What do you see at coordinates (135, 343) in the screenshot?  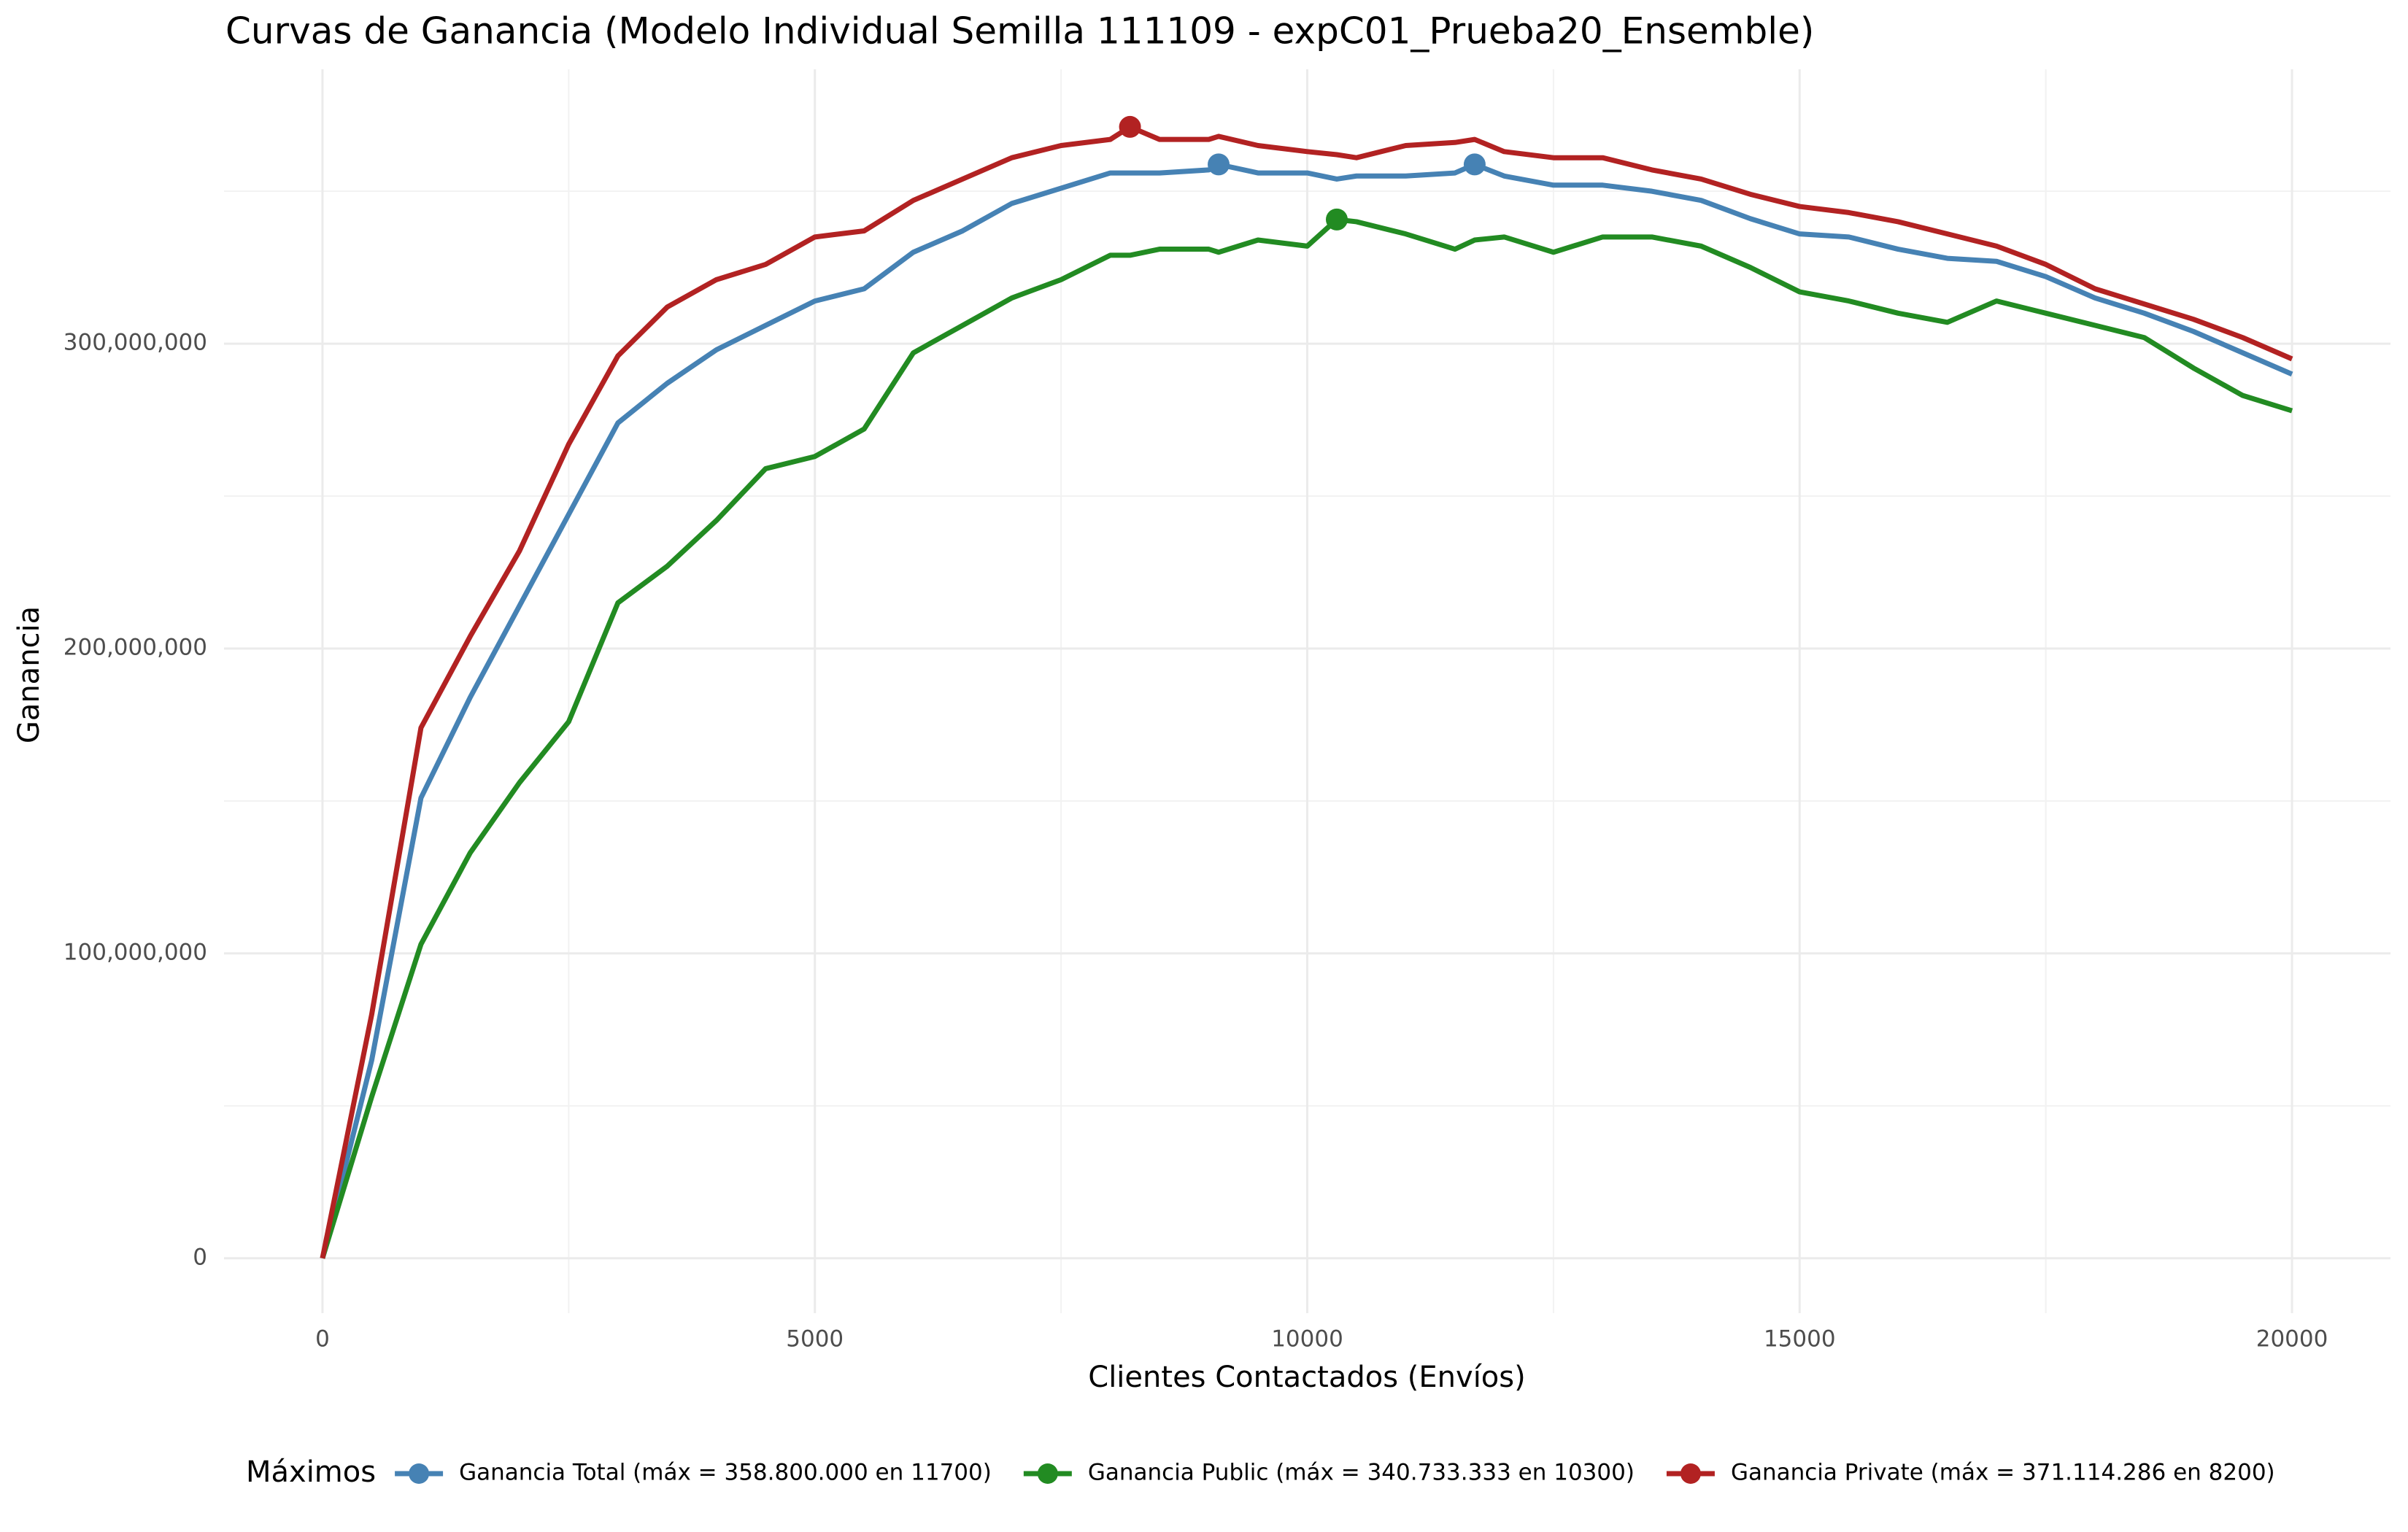 I see `y-tick-label: 300,000,000` at bounding box center [135, 343].